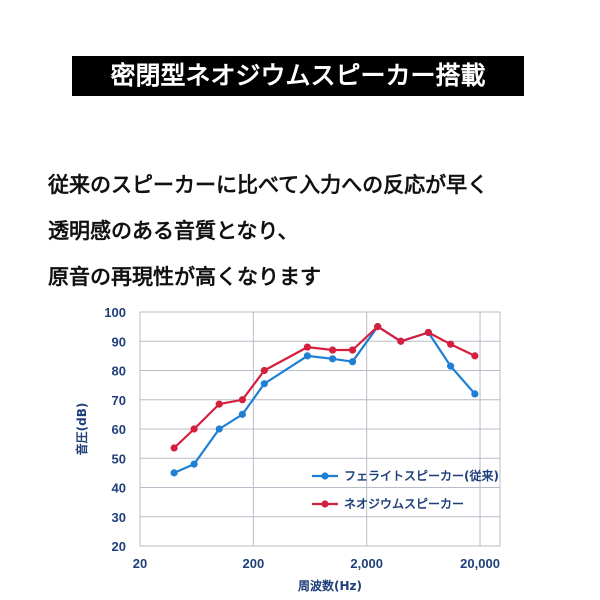  What do you see at coordinates (253, 563) in the screenshot?
I see `x-tick-label: 200` at bounding box center [253, 563].